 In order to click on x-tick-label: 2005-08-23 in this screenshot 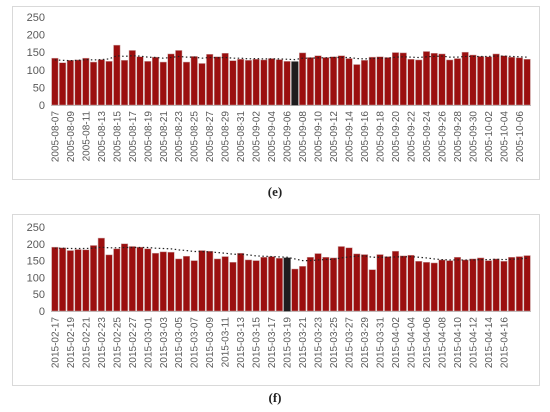, I will do `click(179, 137)`.